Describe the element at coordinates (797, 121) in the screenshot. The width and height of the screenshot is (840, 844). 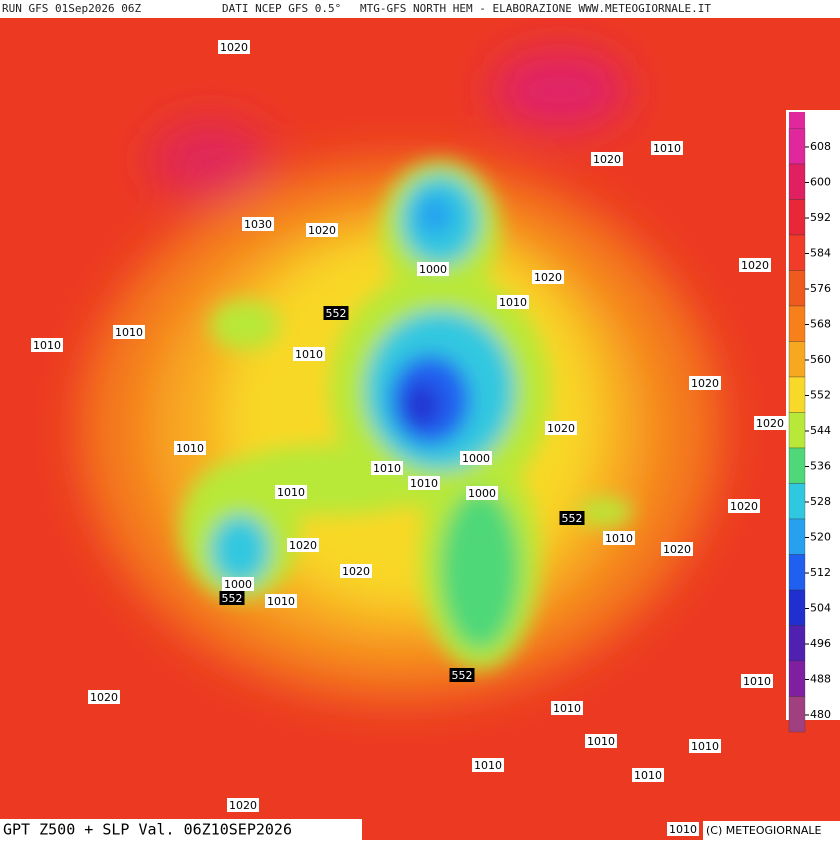
I see `colorbar-cap` at that location.